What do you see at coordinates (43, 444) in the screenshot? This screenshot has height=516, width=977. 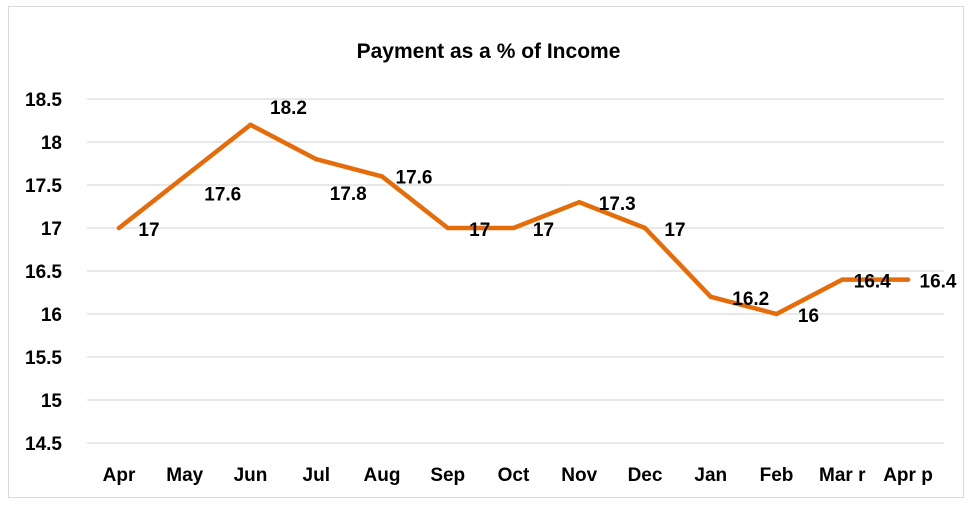 I see `y-tick-label: 14.5` at bounding box center [43, 444].